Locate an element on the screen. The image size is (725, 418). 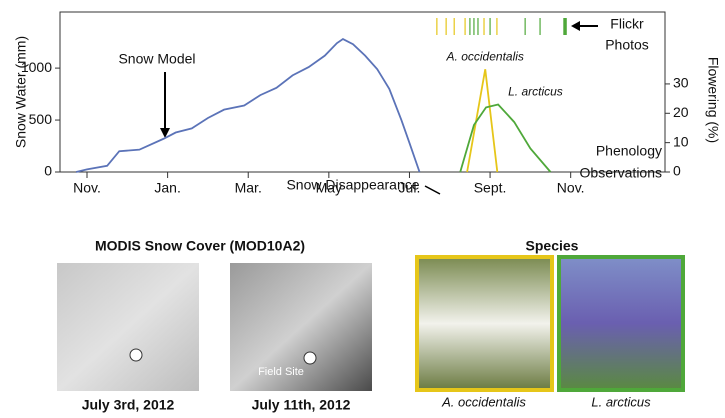
y2-tick-label: 10 is located at coordinates (681, 141).